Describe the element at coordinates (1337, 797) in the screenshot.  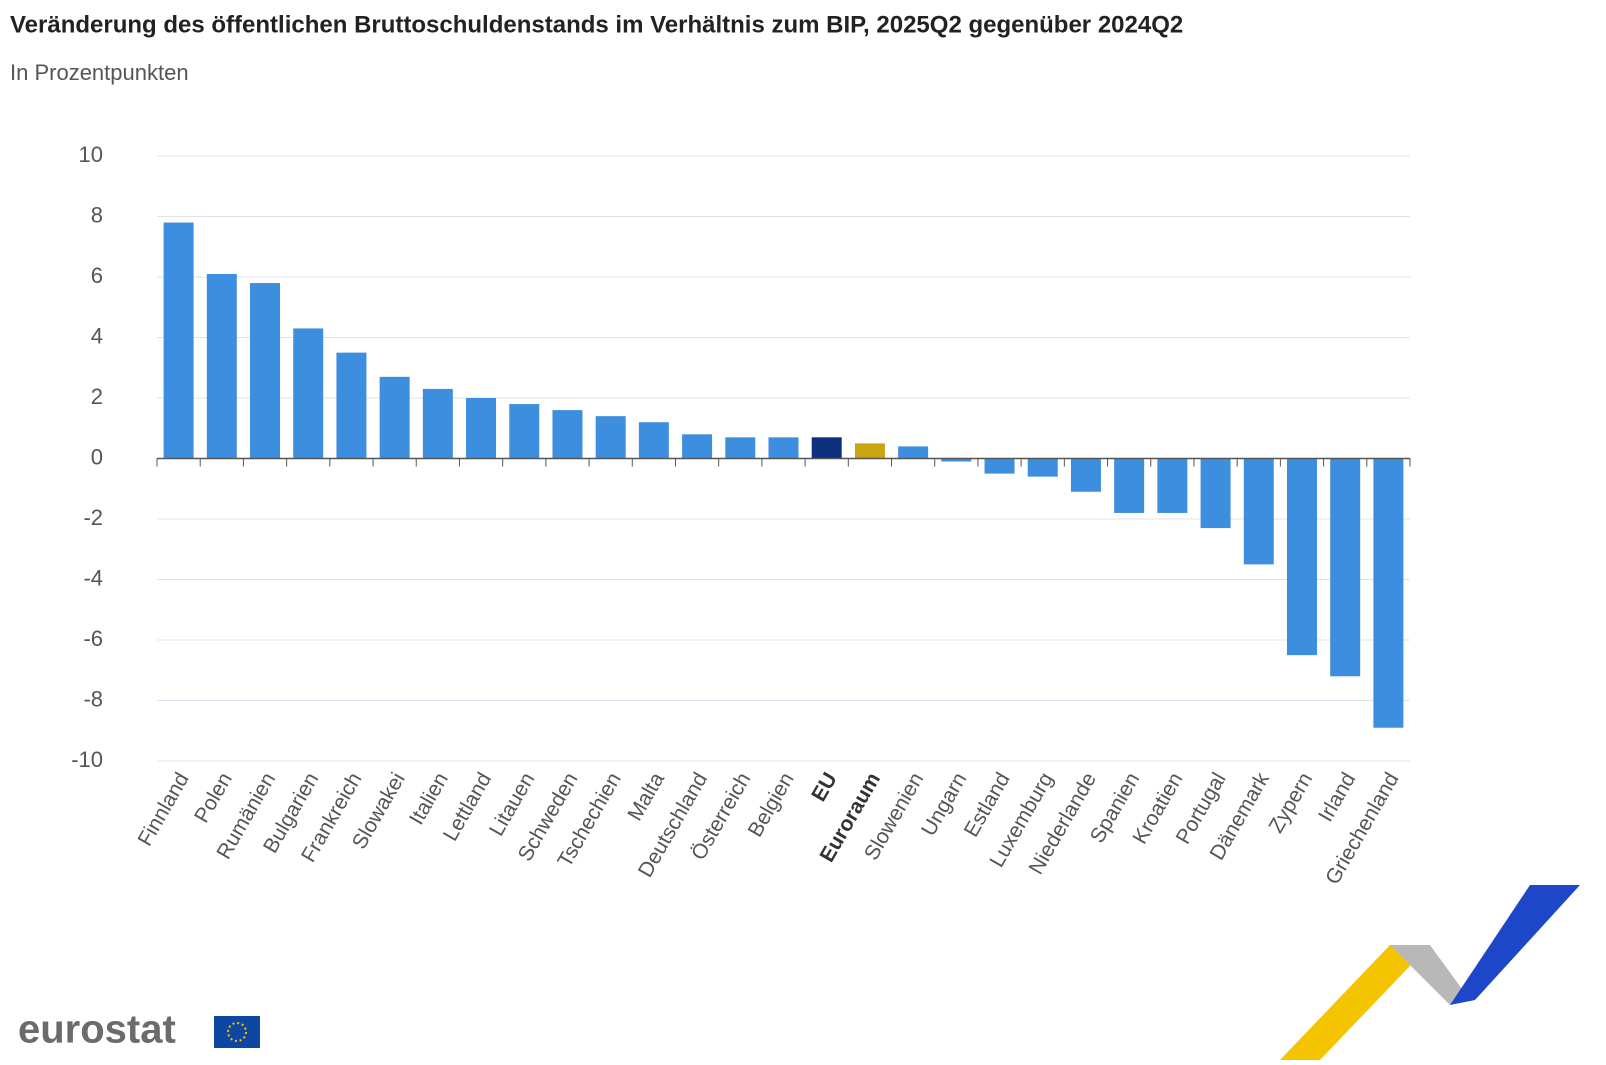
I see `x-tick-label: Irland` at that location.